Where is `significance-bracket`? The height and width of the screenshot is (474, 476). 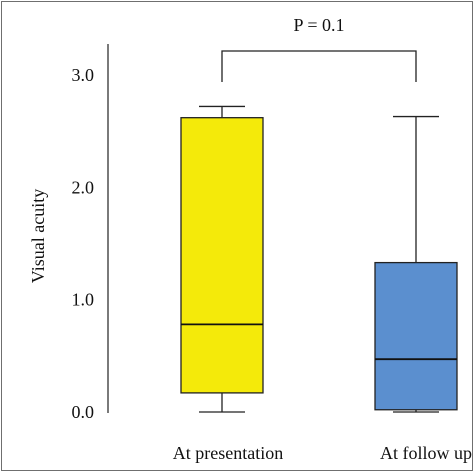
significance-bracket is located at coordinates (319, 66).